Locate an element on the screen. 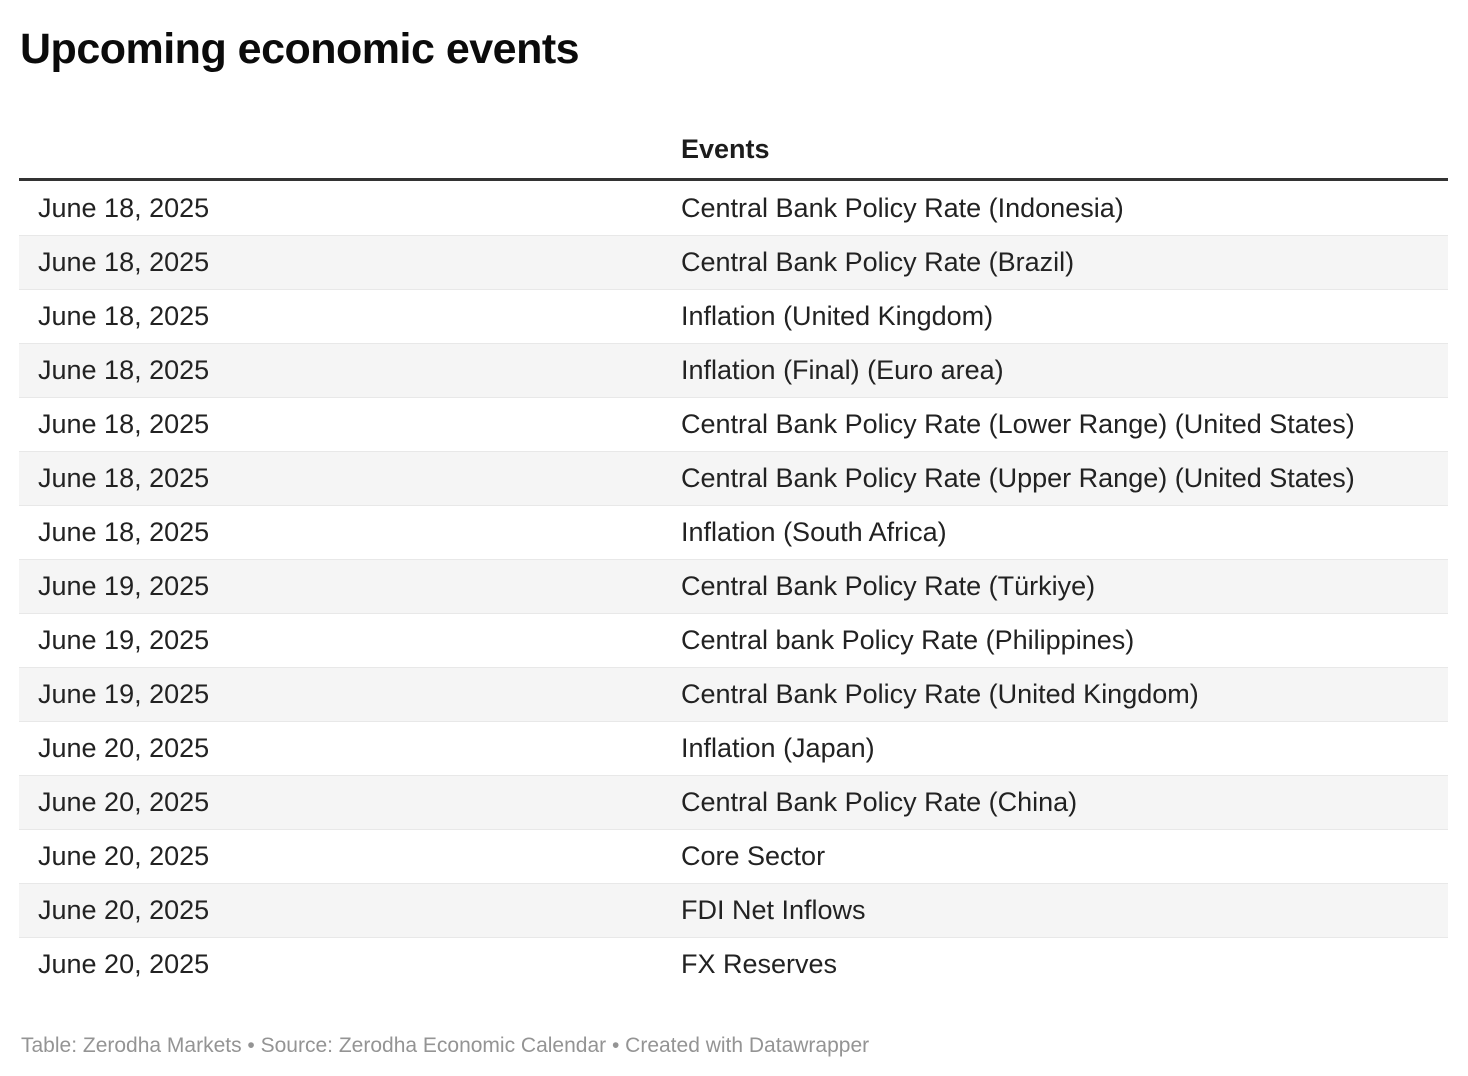  event-cell: Central Bank Policy Rate (Brazil) is located at coordinates (878, 262).